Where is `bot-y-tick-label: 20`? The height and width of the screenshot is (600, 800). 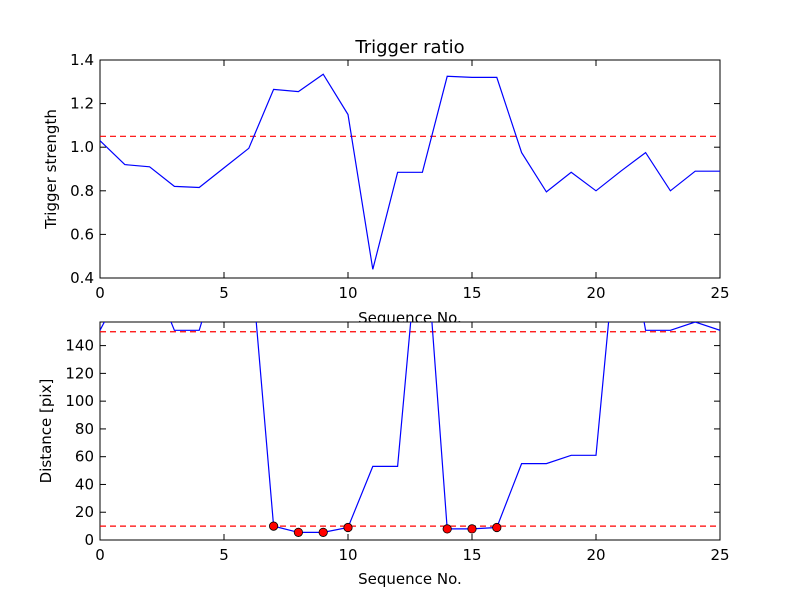
bot-y-tick-label: 20 is located at coordinates (84, 512).